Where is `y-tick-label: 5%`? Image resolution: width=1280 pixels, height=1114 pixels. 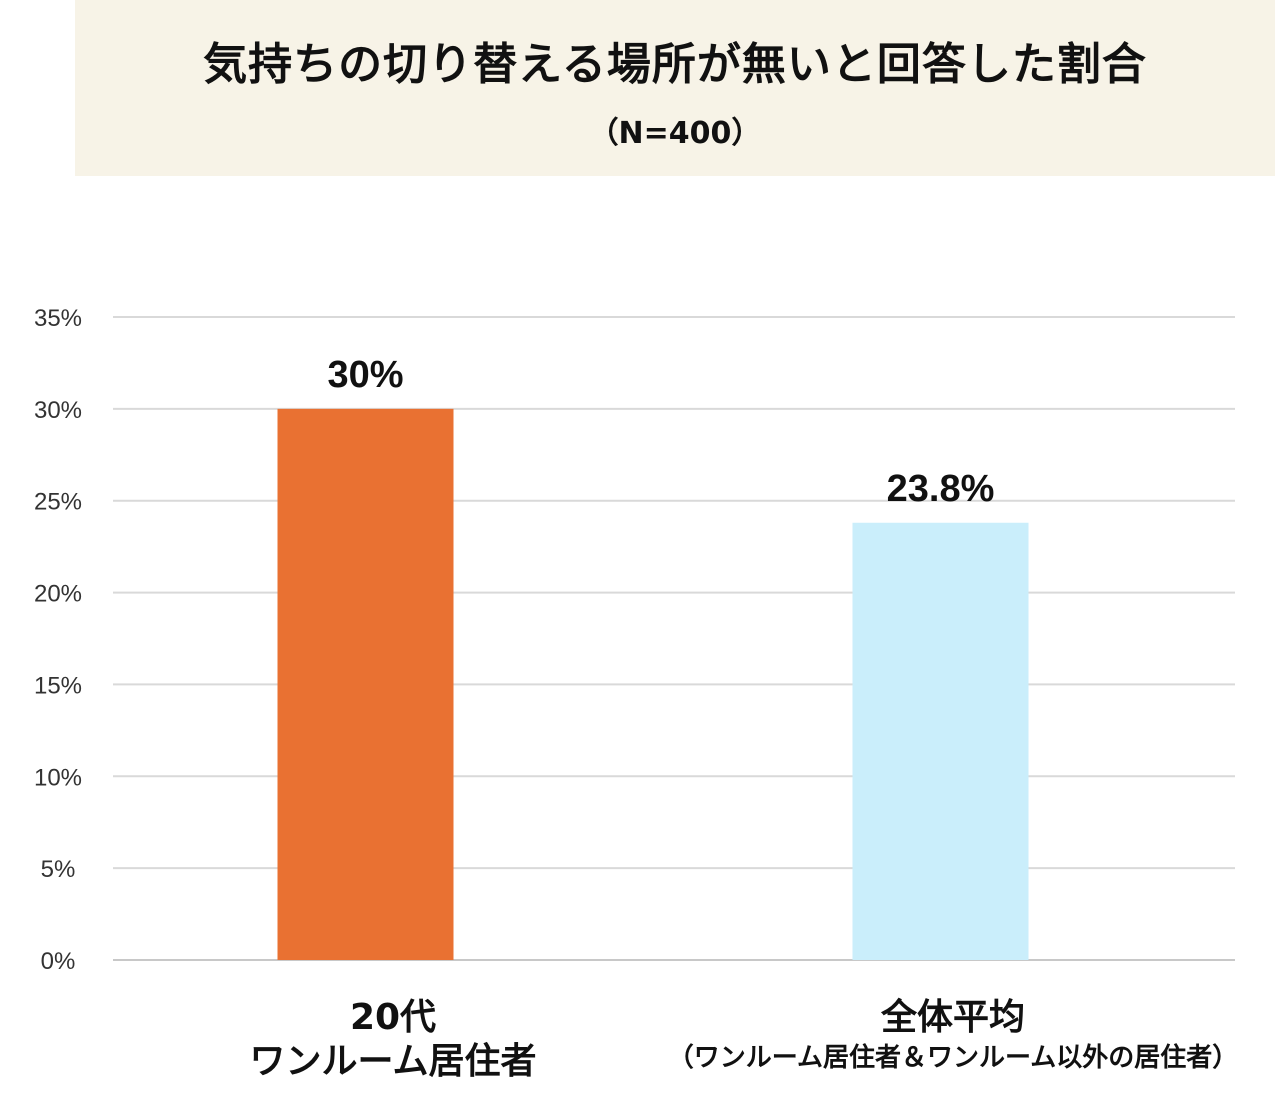
y-tick-label: 5% is located at coordinates (58, 869).